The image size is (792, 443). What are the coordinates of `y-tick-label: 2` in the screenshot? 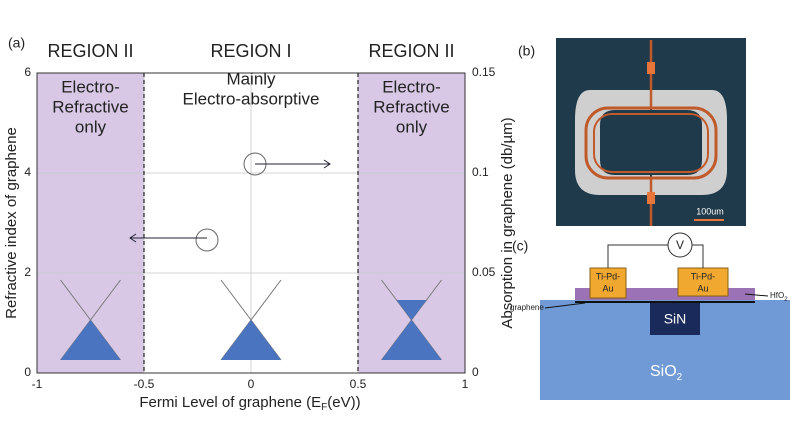 It's located at (27, 272).